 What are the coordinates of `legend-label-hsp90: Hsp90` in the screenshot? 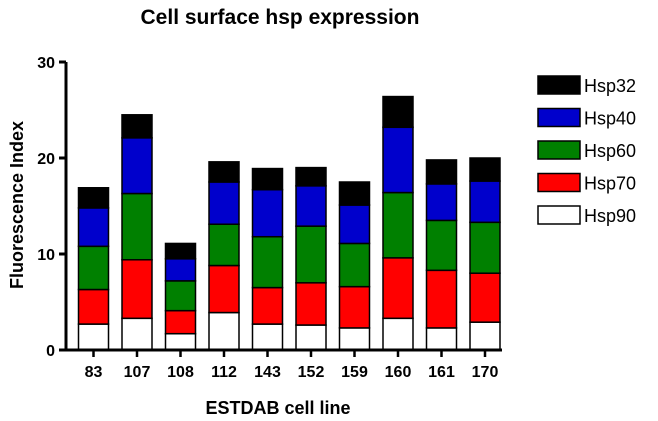 It's located at (610, 216).